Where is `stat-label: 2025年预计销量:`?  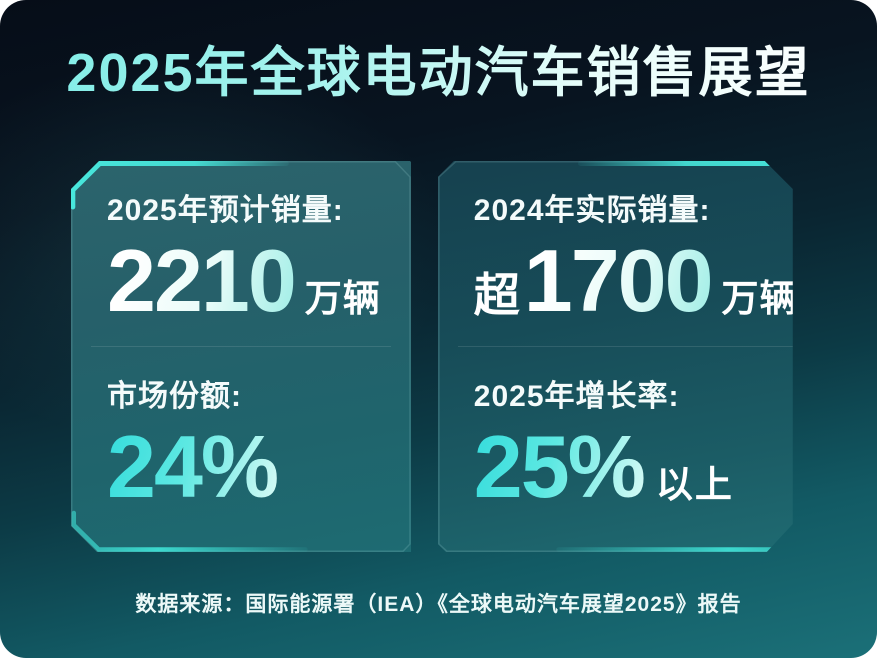
stat-label: 2025年预计销量: is located at coordinates (225, 210).